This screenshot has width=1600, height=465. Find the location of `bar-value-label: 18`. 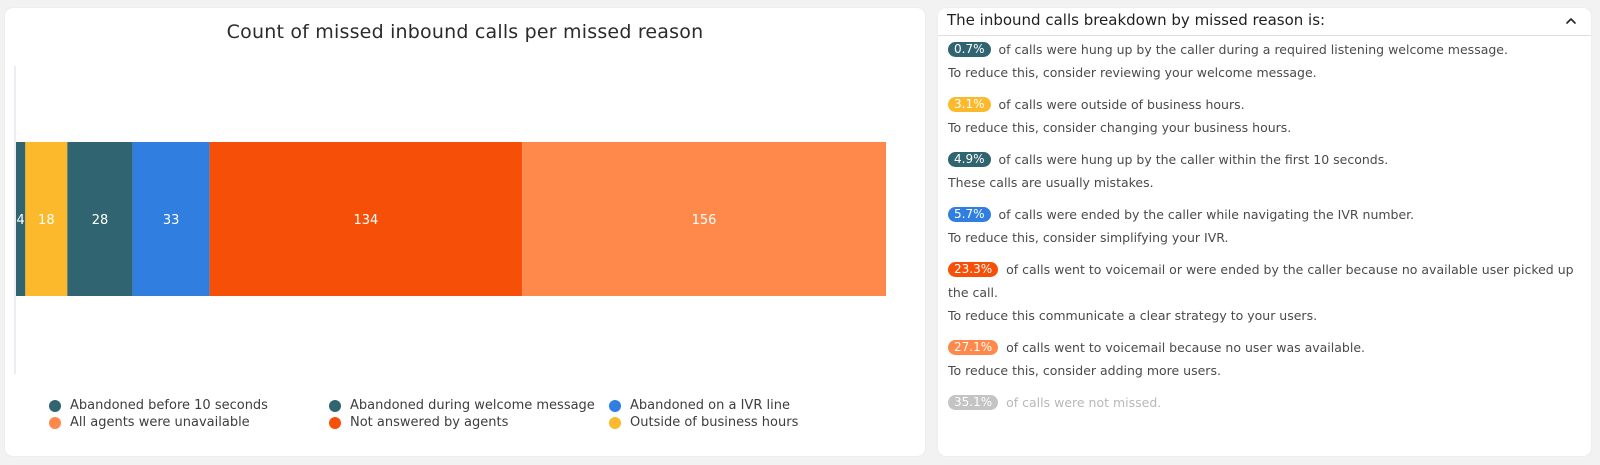

bar-value-label: 18 is located at coordinates (46, 220).